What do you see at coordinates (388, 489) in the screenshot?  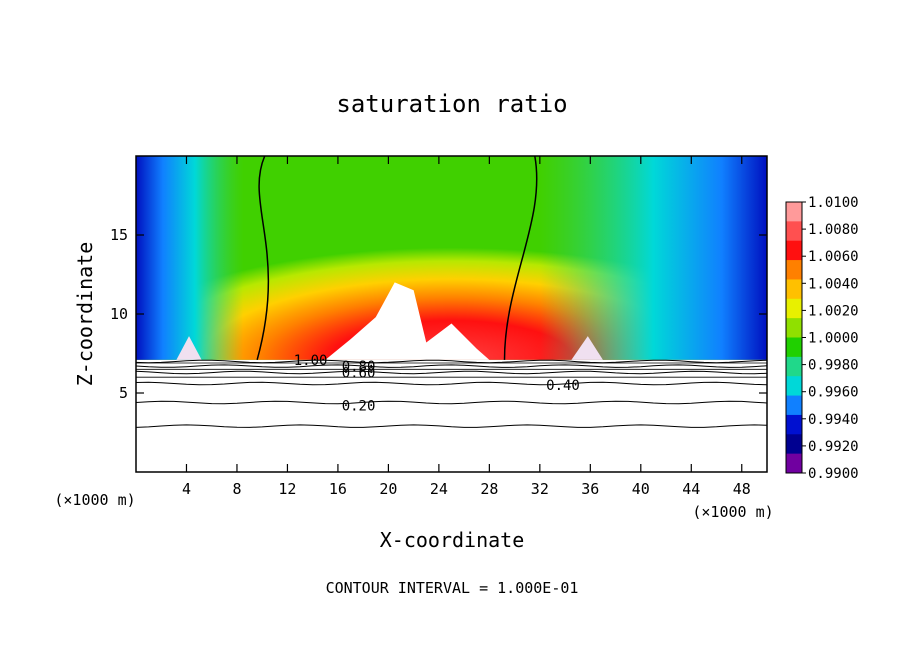 I see `x-tick-label: 20` at bounding box center [388, 489].